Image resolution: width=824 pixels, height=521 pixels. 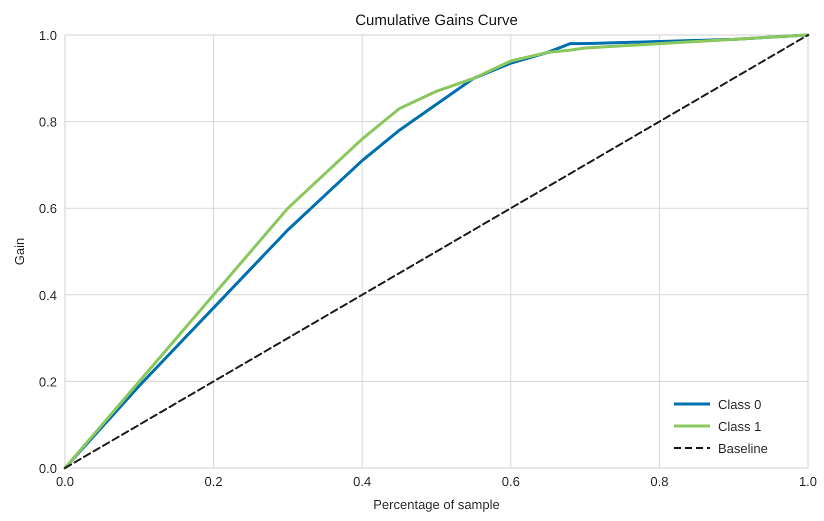 What do you see at coordinates (743, 448) in the screenshot?
I see `legend-label: Baseline` at bounding box center [743, 448].